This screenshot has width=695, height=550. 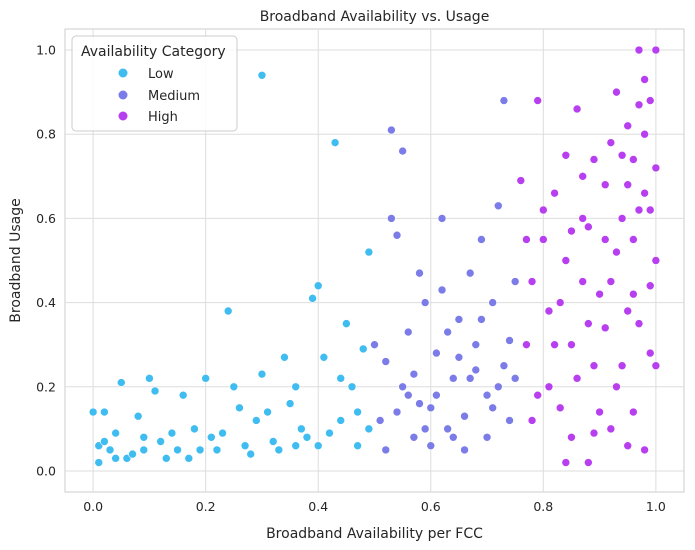 I want to click on legend-marker-medium, so click(x=123, y=95).